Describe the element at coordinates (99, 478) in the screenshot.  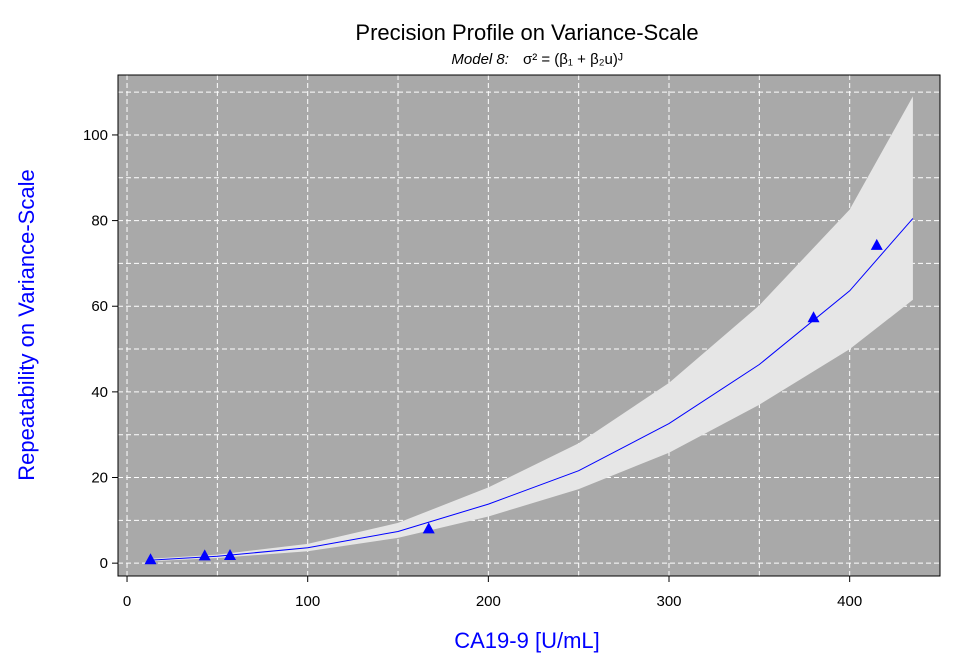
I see `y-tick-label: 20` at that location.